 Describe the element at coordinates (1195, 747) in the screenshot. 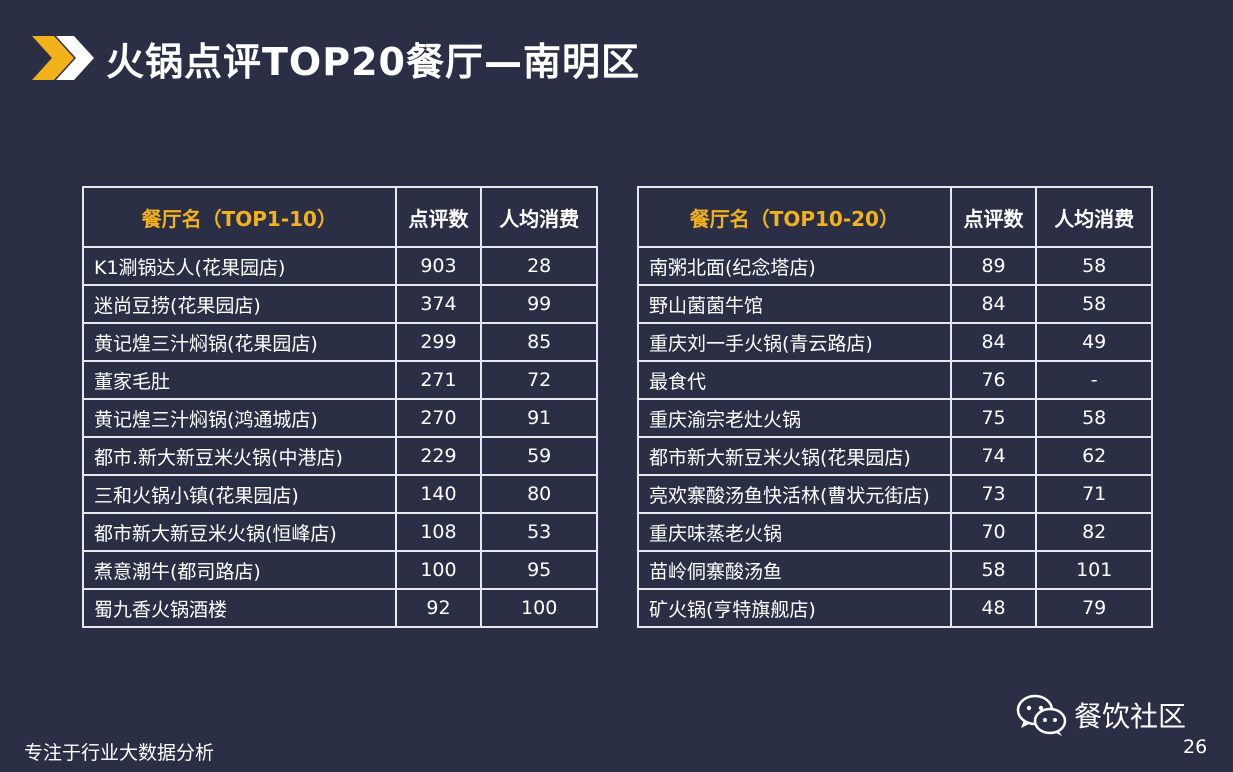

I see `page-number: 26` at that location.